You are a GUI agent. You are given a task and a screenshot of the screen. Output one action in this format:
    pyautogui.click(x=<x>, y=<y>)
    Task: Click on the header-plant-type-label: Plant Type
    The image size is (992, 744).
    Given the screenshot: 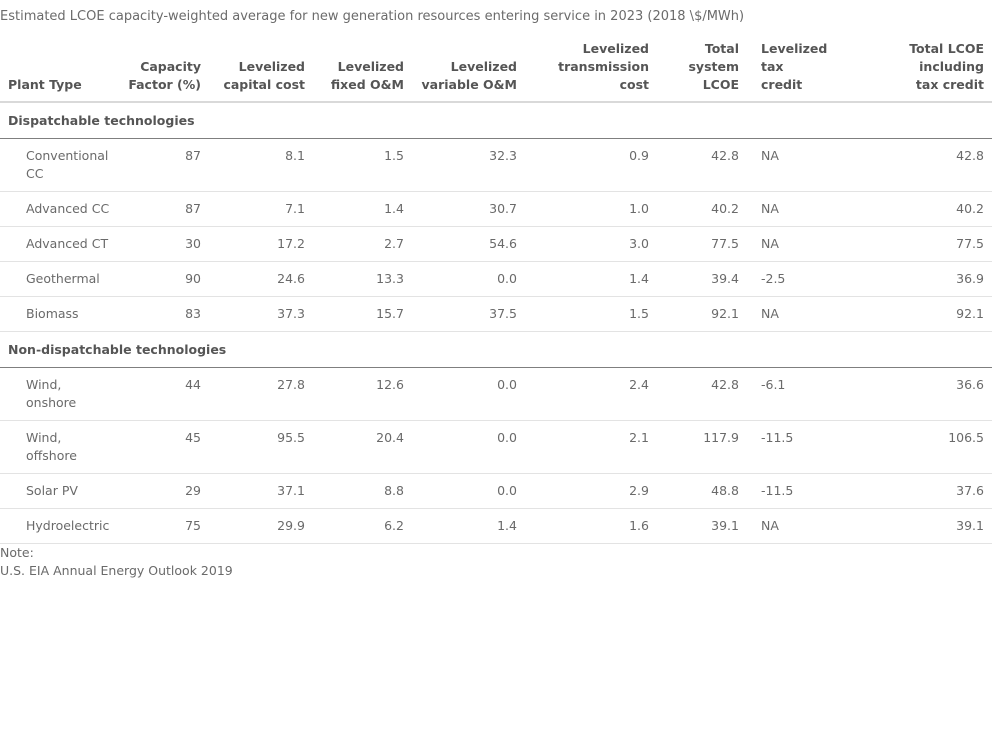 What is the action you would take?
    pyautogui.click(x=45, y=84)
    